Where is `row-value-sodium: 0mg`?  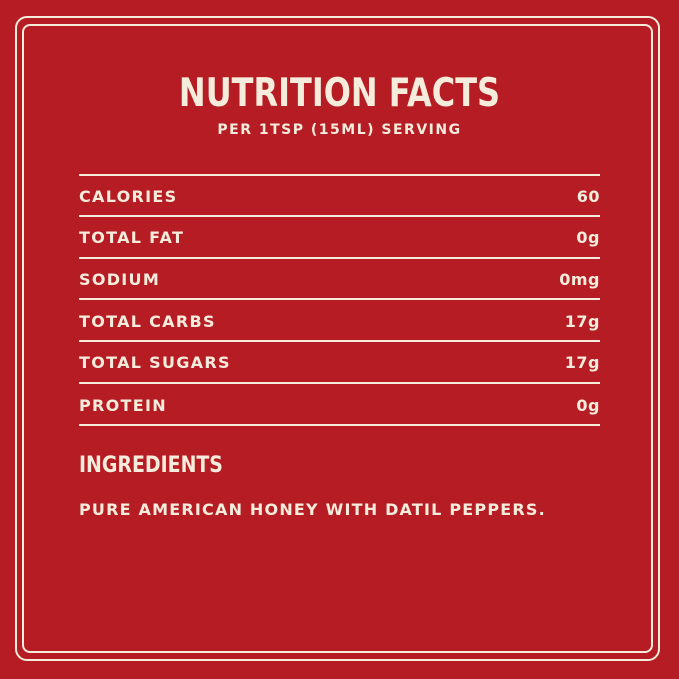
row-value-sodium: 0mg is located at coordinates (579, 279).